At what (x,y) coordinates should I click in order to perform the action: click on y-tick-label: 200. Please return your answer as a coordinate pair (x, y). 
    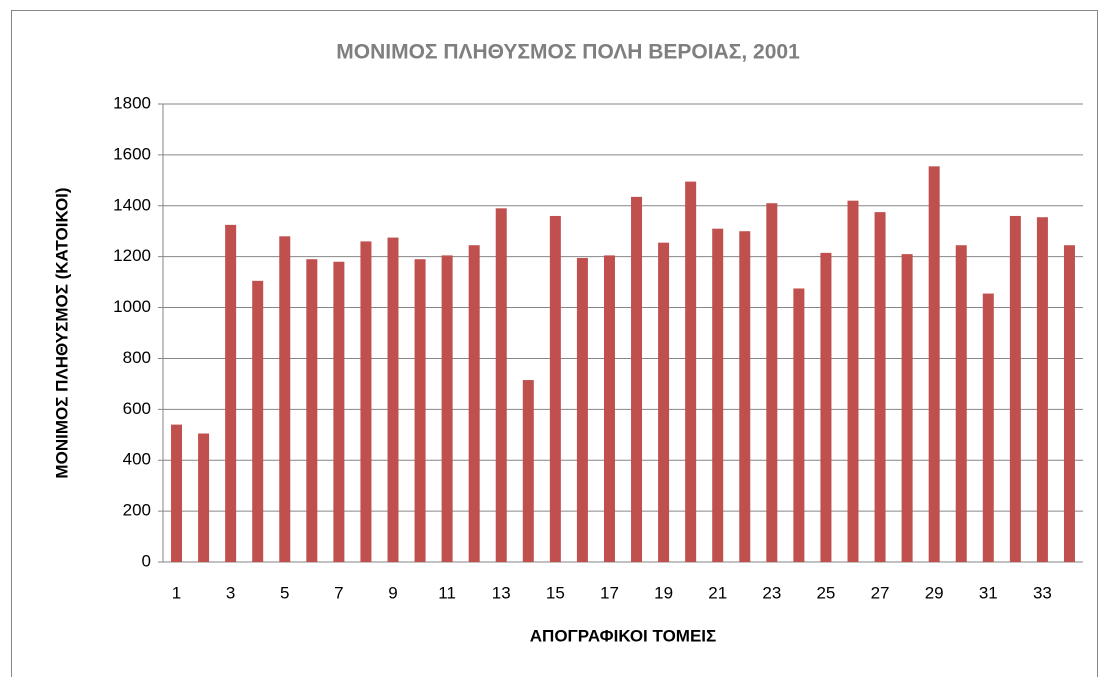
    Looking at the image, I should click on (137, 510).